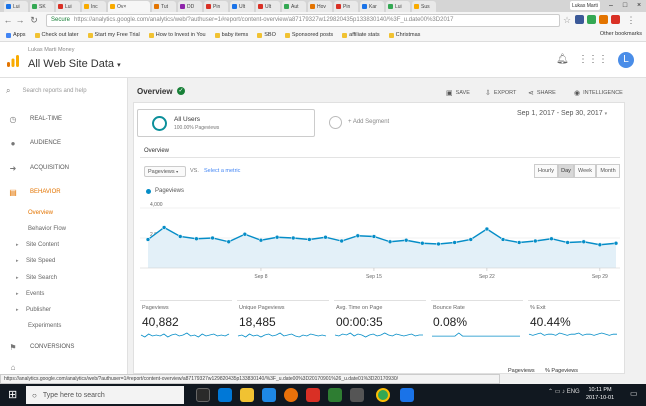  Describe the element at coordinates (64, 143) in the screenshot. I see `sidebar-item-audience: ● AUDIENCE` at that location.